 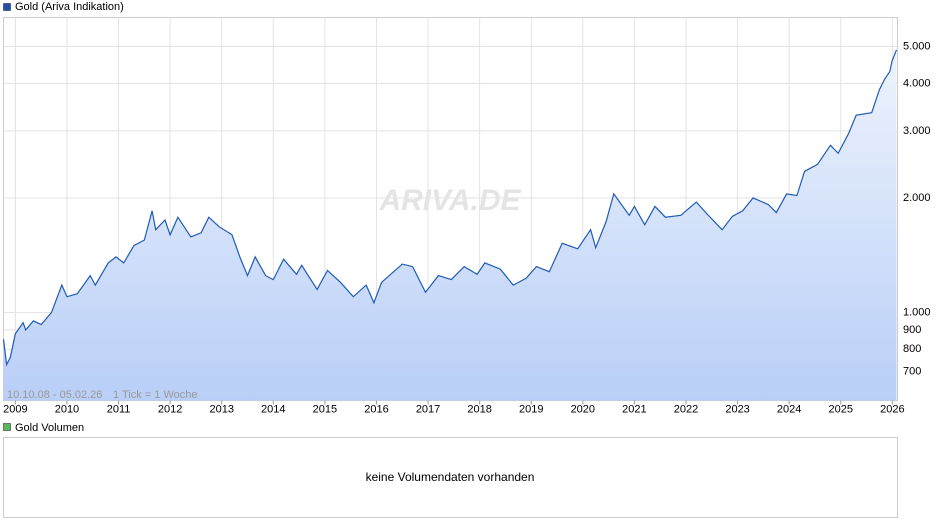 What do you see at coordinates (917, 83) in the screenshot?
I see `y-tick-label: 4.000` at bounding box center [917, 83].